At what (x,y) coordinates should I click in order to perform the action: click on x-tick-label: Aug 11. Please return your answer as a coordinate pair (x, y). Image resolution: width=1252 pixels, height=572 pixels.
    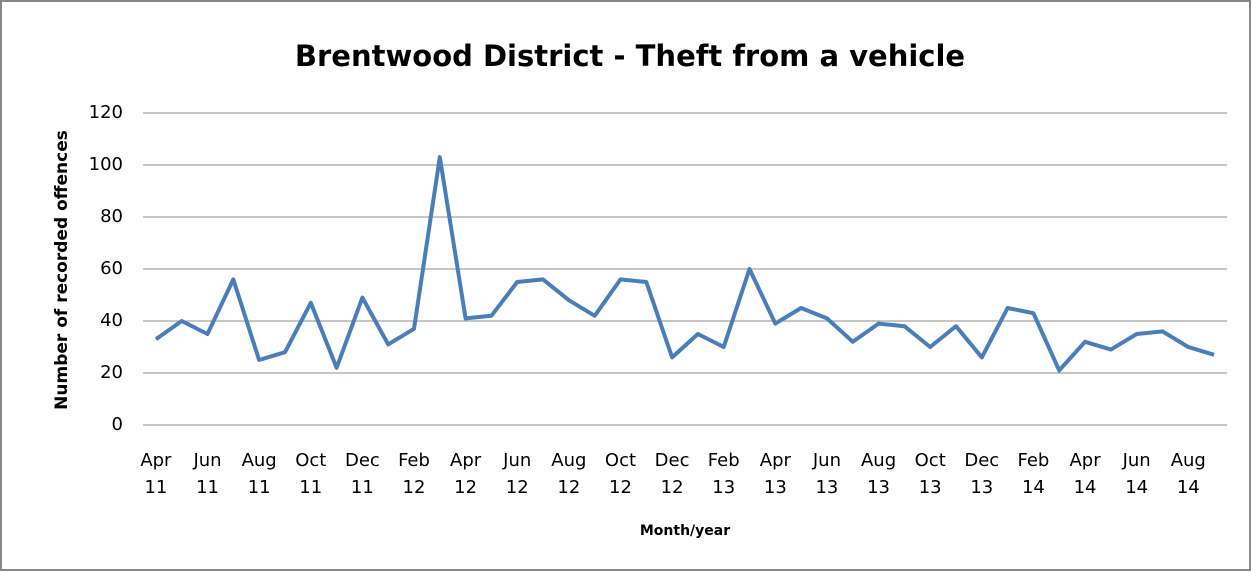
    Looking at the image, I should click on (259, 474).